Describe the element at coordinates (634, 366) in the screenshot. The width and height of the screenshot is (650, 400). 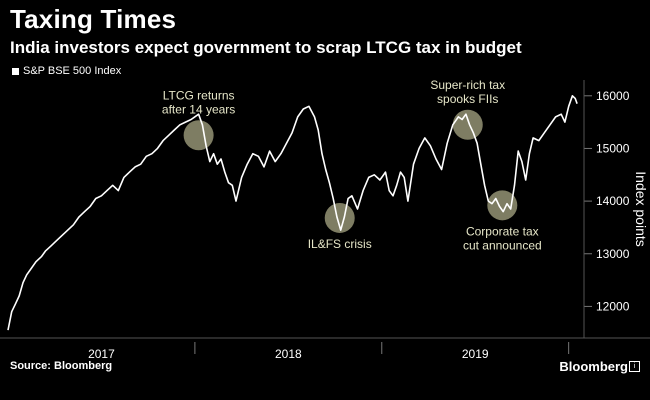
I see `brand-mark-icon: i` at that location.